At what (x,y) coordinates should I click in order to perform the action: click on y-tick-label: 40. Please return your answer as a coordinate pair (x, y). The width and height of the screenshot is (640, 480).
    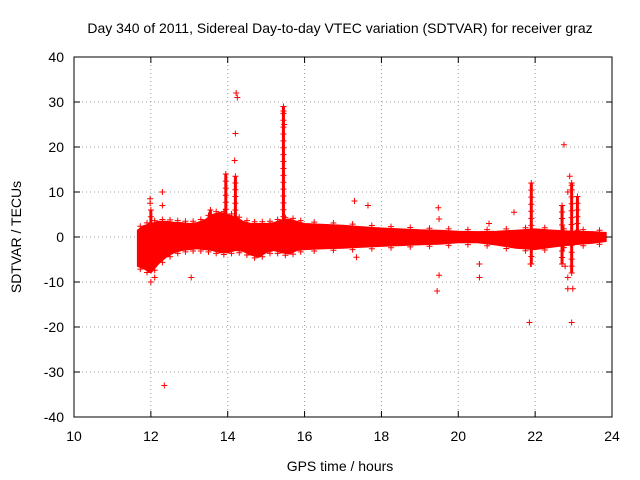
    Looking at the image, I should click on (56, 57).